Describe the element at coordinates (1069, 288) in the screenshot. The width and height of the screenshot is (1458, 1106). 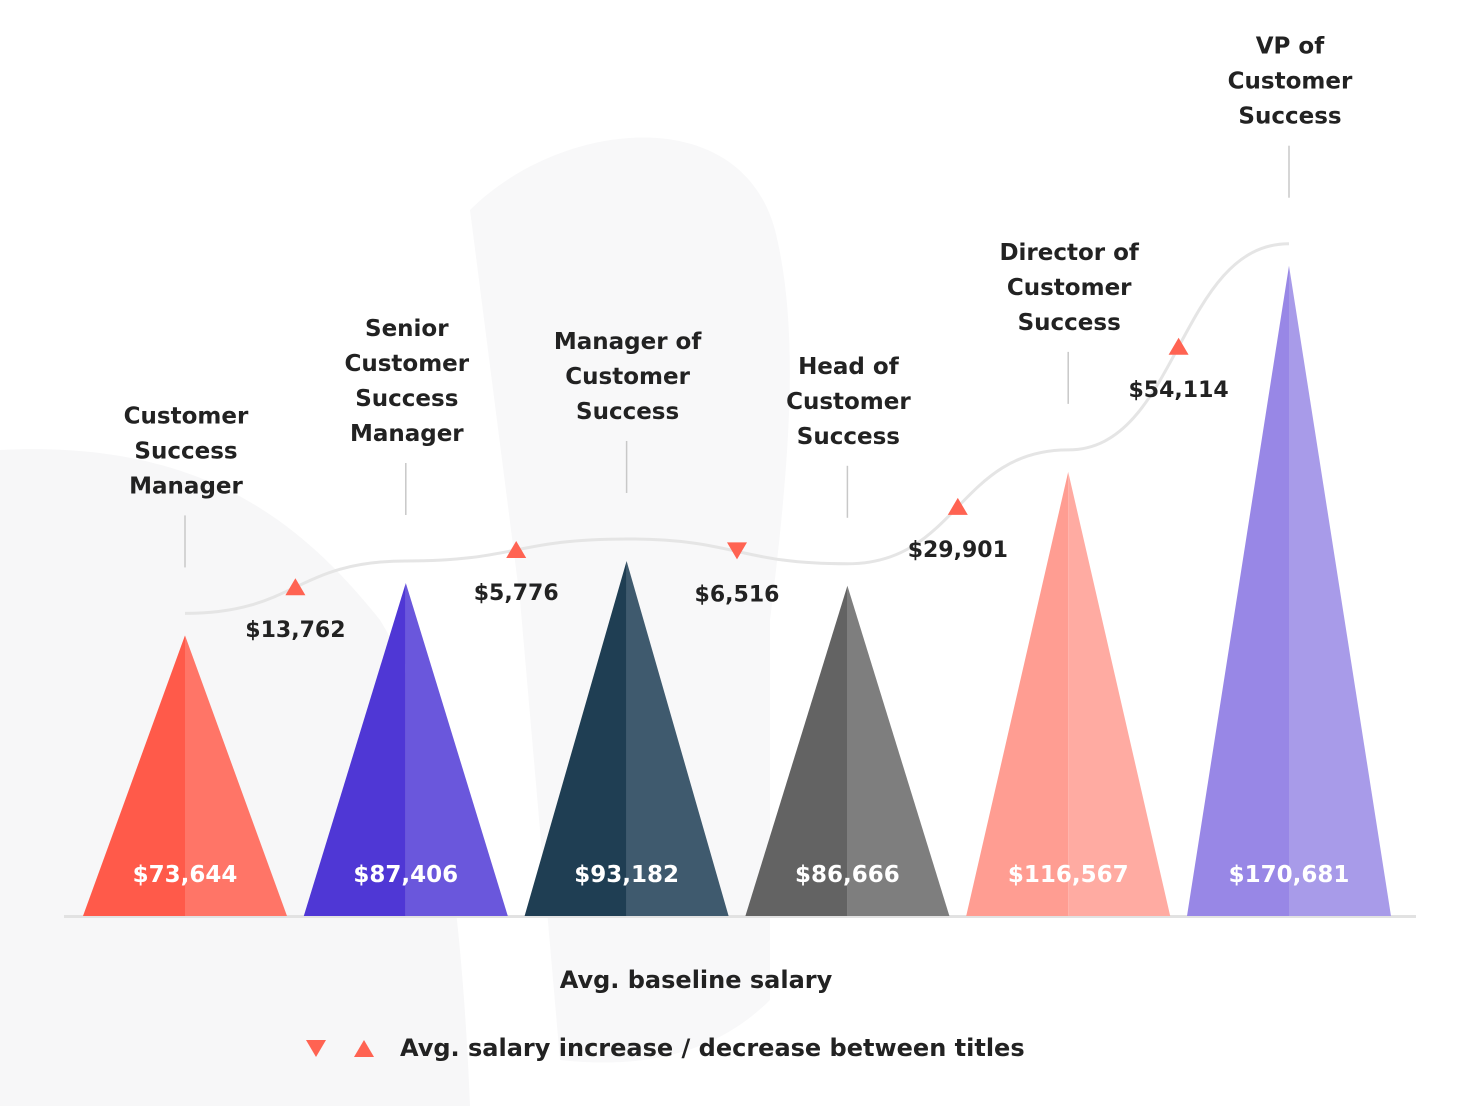
I see `category-label: Director of Customer Success` at that location.